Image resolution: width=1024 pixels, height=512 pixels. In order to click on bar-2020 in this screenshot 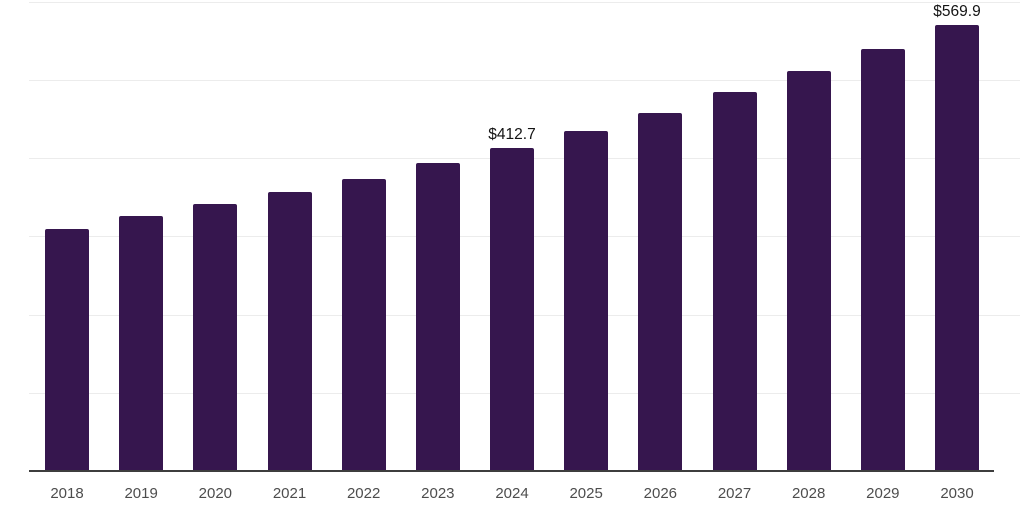, I will do `click(215, 337)`.